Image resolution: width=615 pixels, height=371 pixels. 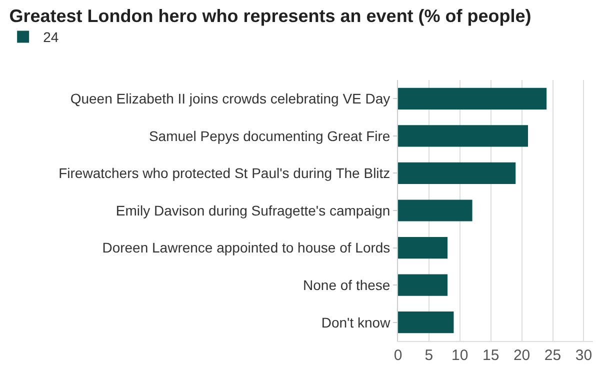 I want to click on x-tick-label: 30, so click(x=583, y=355).